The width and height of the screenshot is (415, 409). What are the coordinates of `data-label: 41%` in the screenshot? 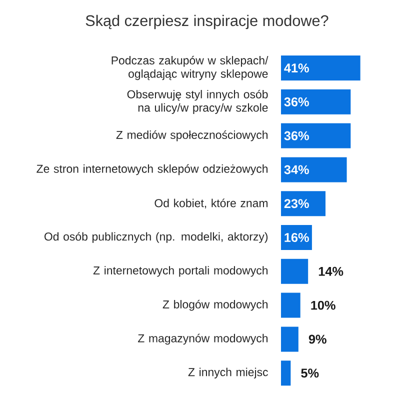 It's located at (296, 68).